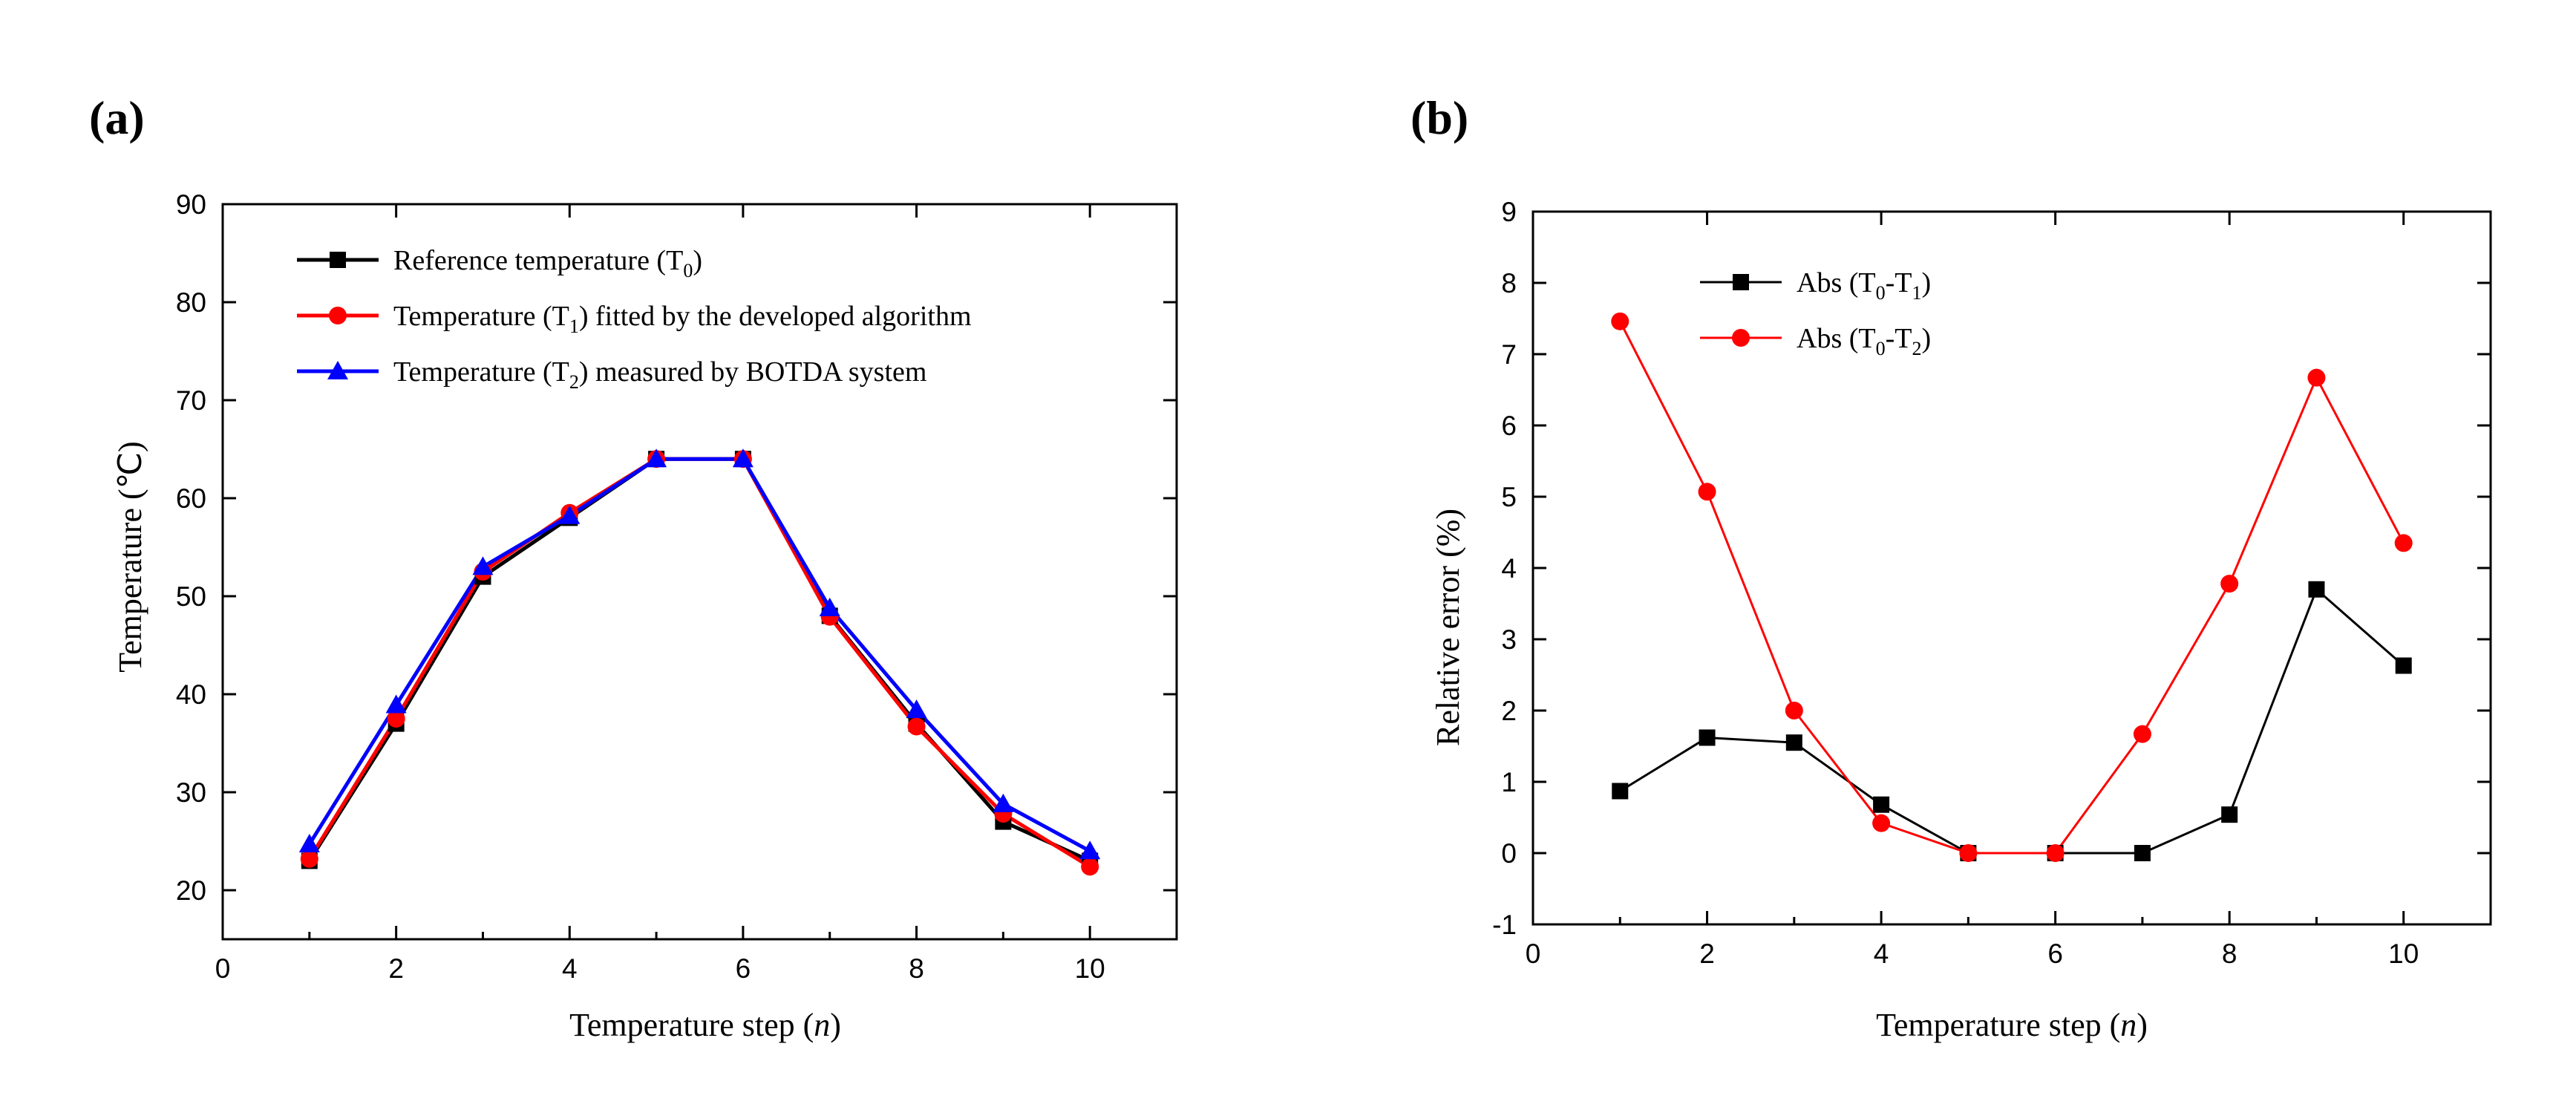 This screenshot has width=2576, height=1110. I want to click on panel-b-y-tick-label: 2, so click(1509, 711).